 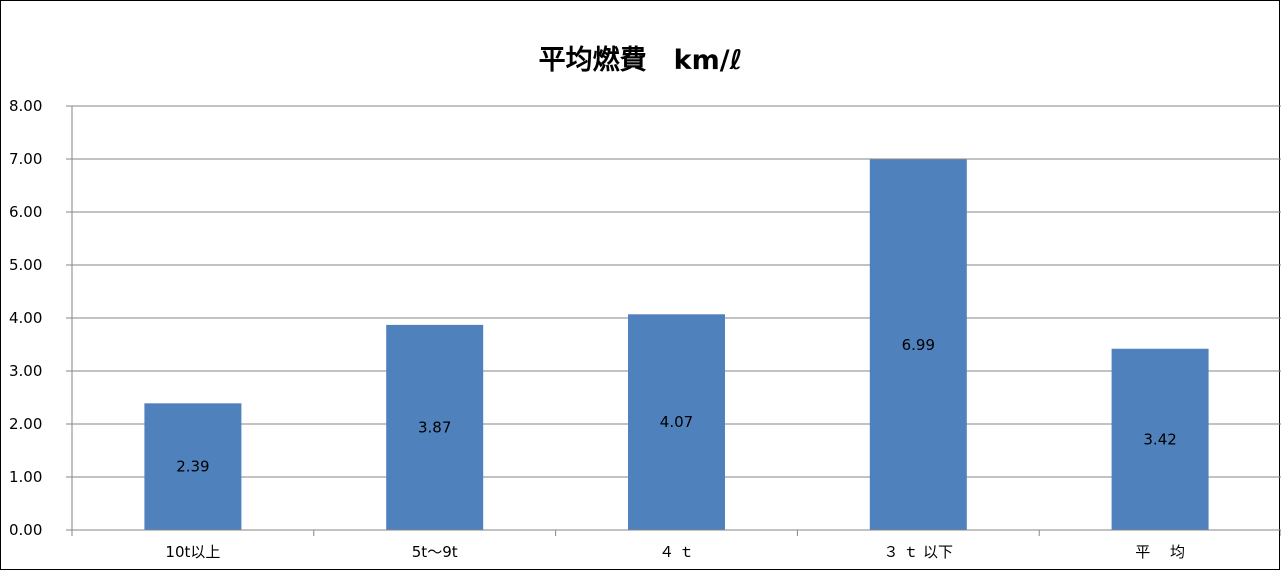 What do you see at coordinates (919, 552) in the screenshot?
I see `x-tick-label: ３ ｔ 以下` at bounding box center [919, 552].